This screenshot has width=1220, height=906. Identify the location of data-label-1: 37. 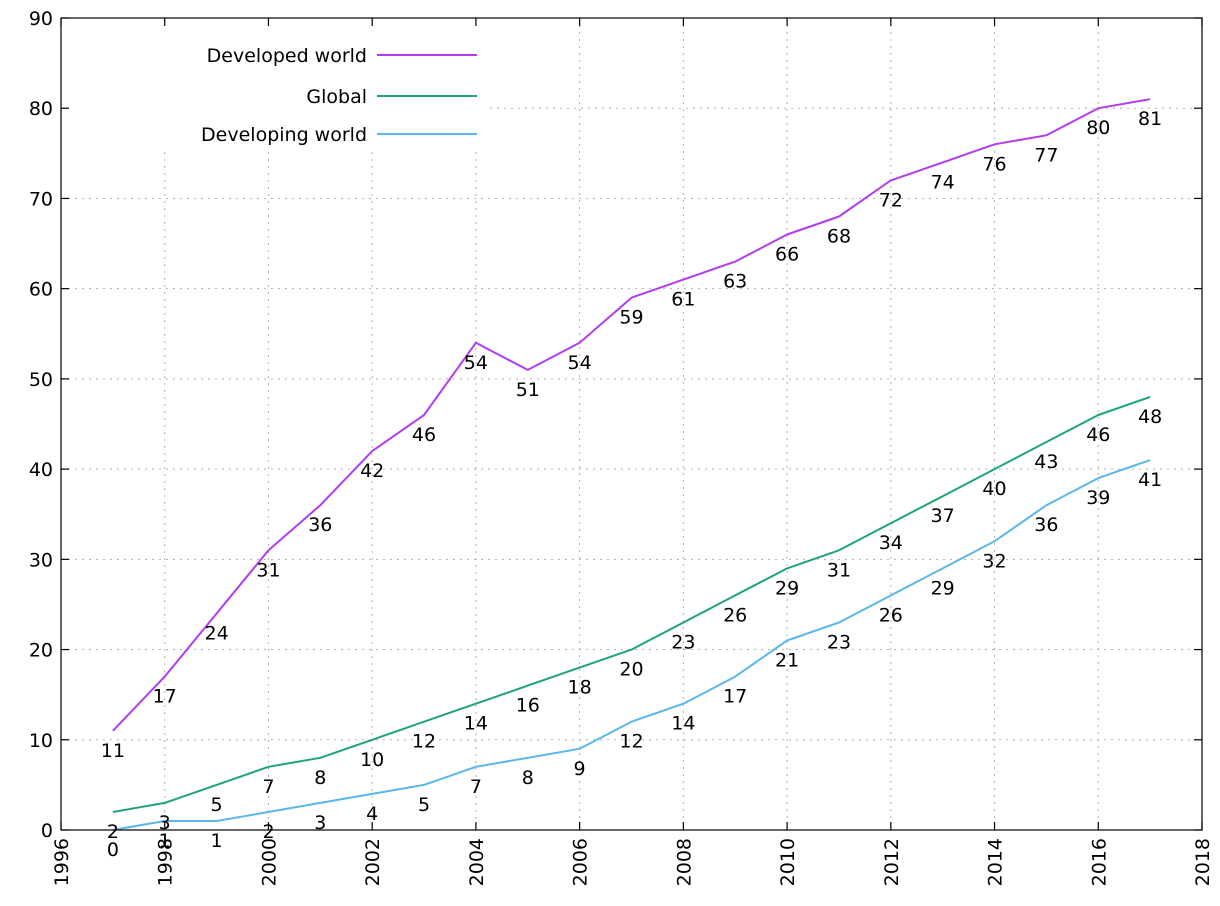
(943, 516).